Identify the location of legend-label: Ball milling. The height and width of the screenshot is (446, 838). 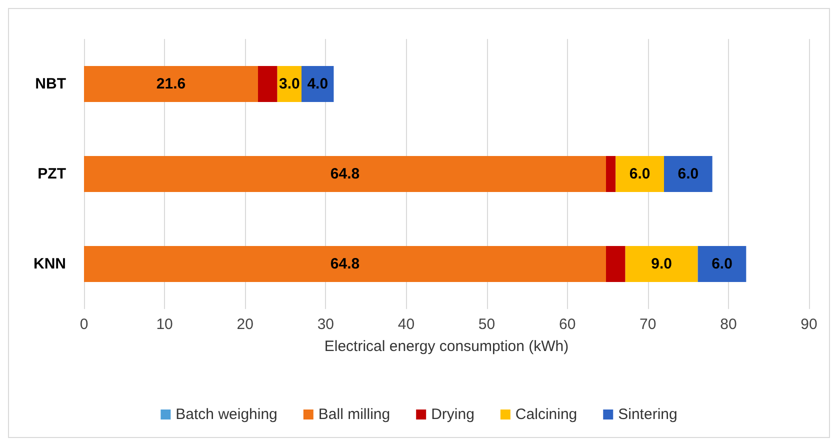
(354, 414).